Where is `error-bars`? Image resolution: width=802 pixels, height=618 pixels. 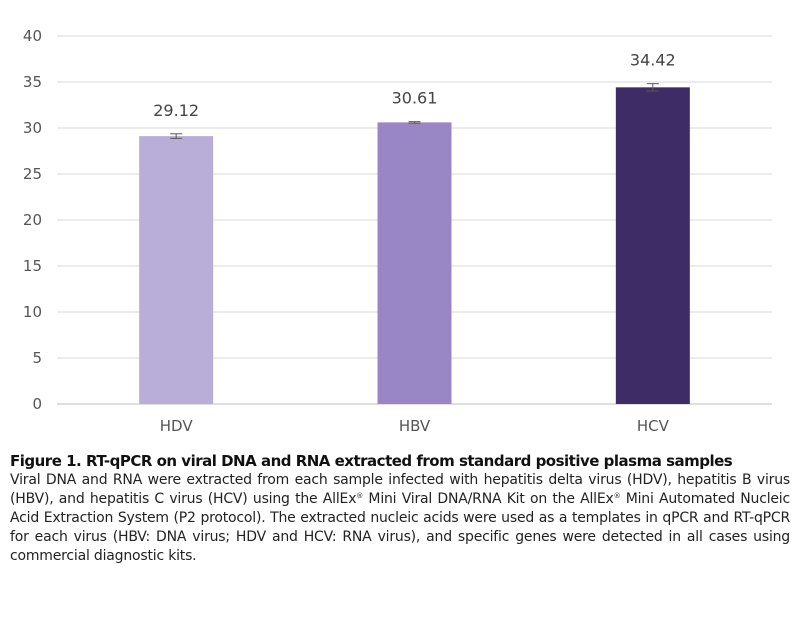
error-bars is located at coordinates (414, 111).